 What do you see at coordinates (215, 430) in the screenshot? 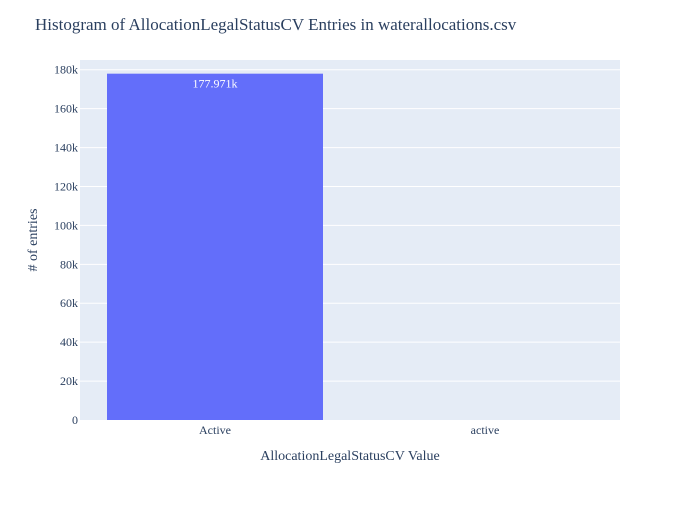
I see `x-tick-label: Active` at bounding box center [215, 430].